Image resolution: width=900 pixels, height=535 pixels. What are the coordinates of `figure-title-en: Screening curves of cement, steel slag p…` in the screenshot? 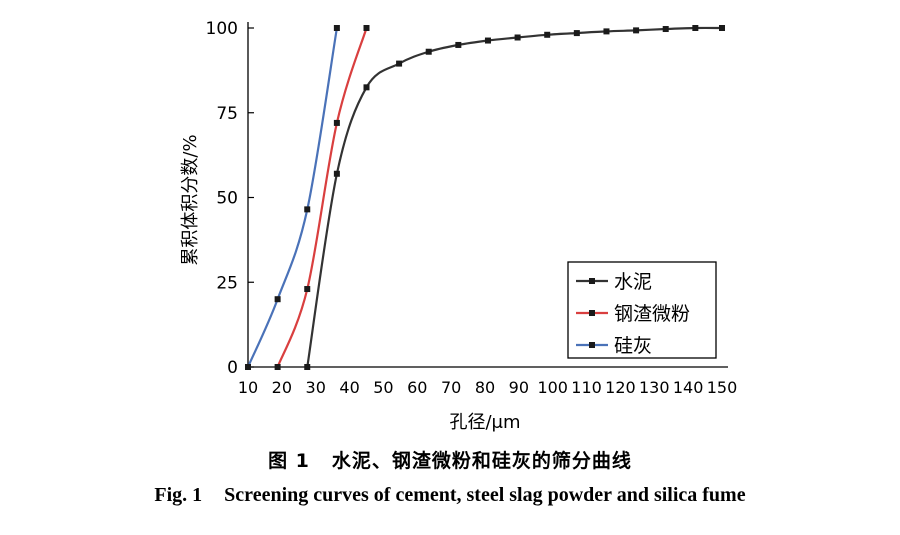 It's located at (485, 495).